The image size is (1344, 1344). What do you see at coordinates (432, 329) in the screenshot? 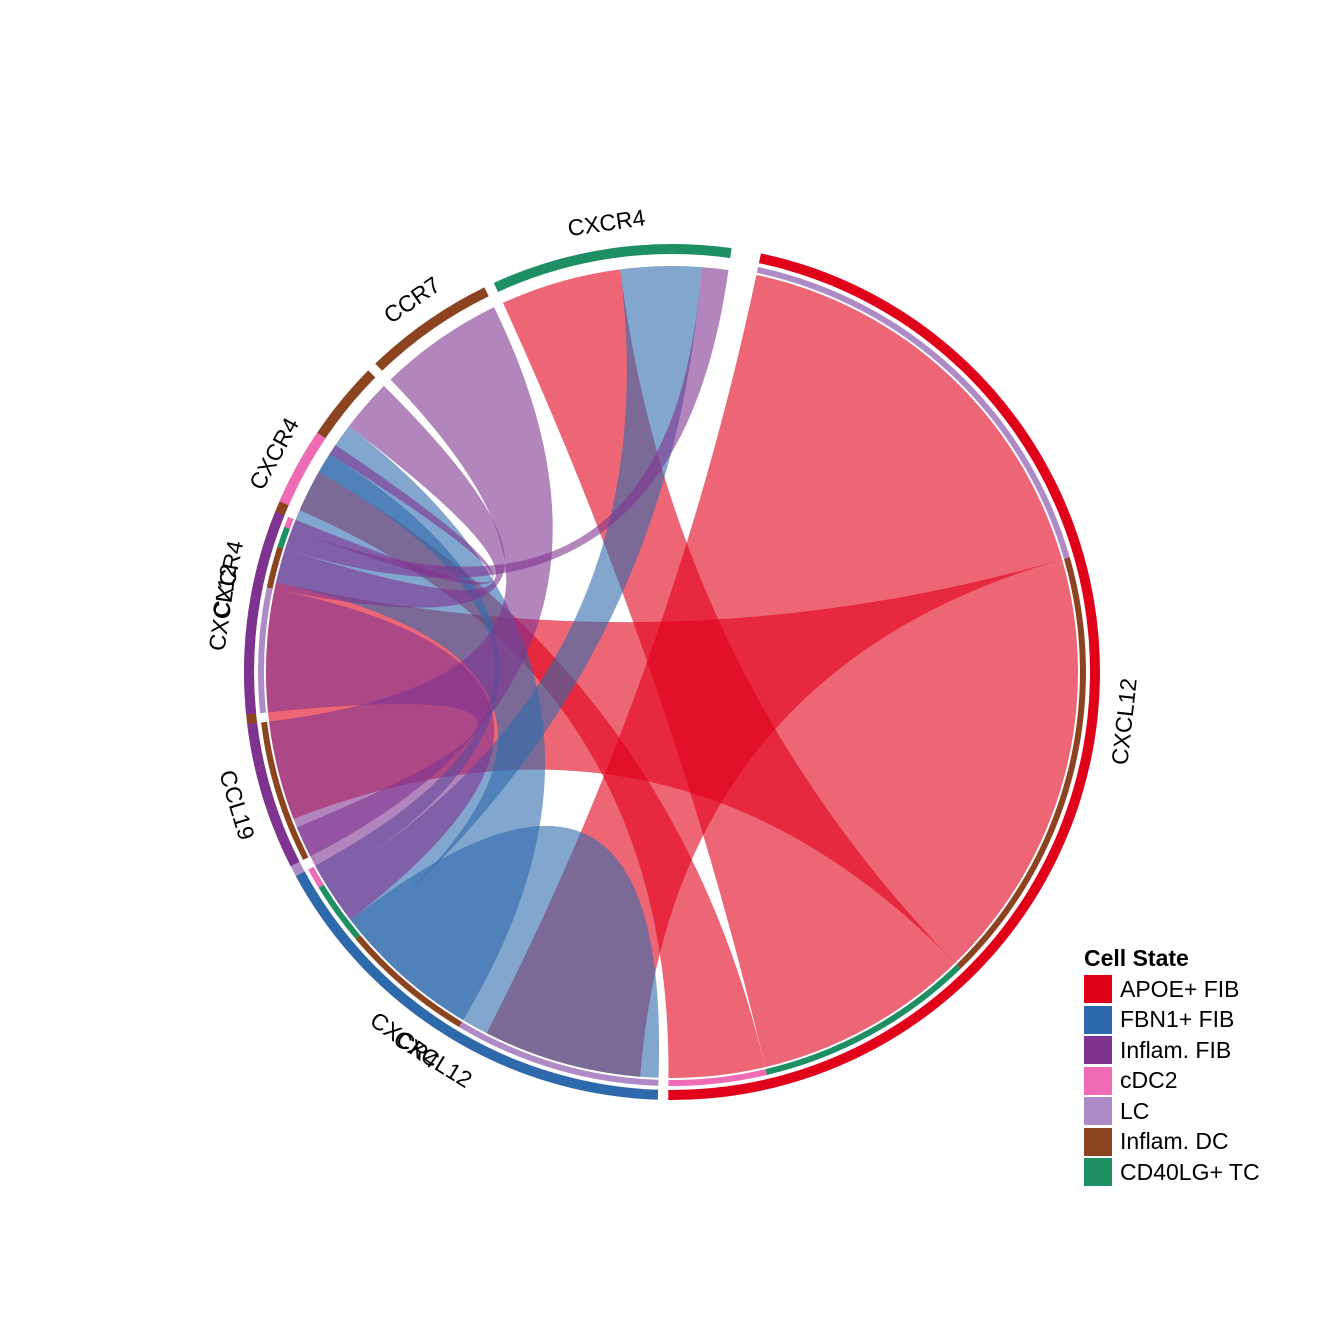
I see `sector-arc-dc_ccr7` at bounding box center [432, 329].